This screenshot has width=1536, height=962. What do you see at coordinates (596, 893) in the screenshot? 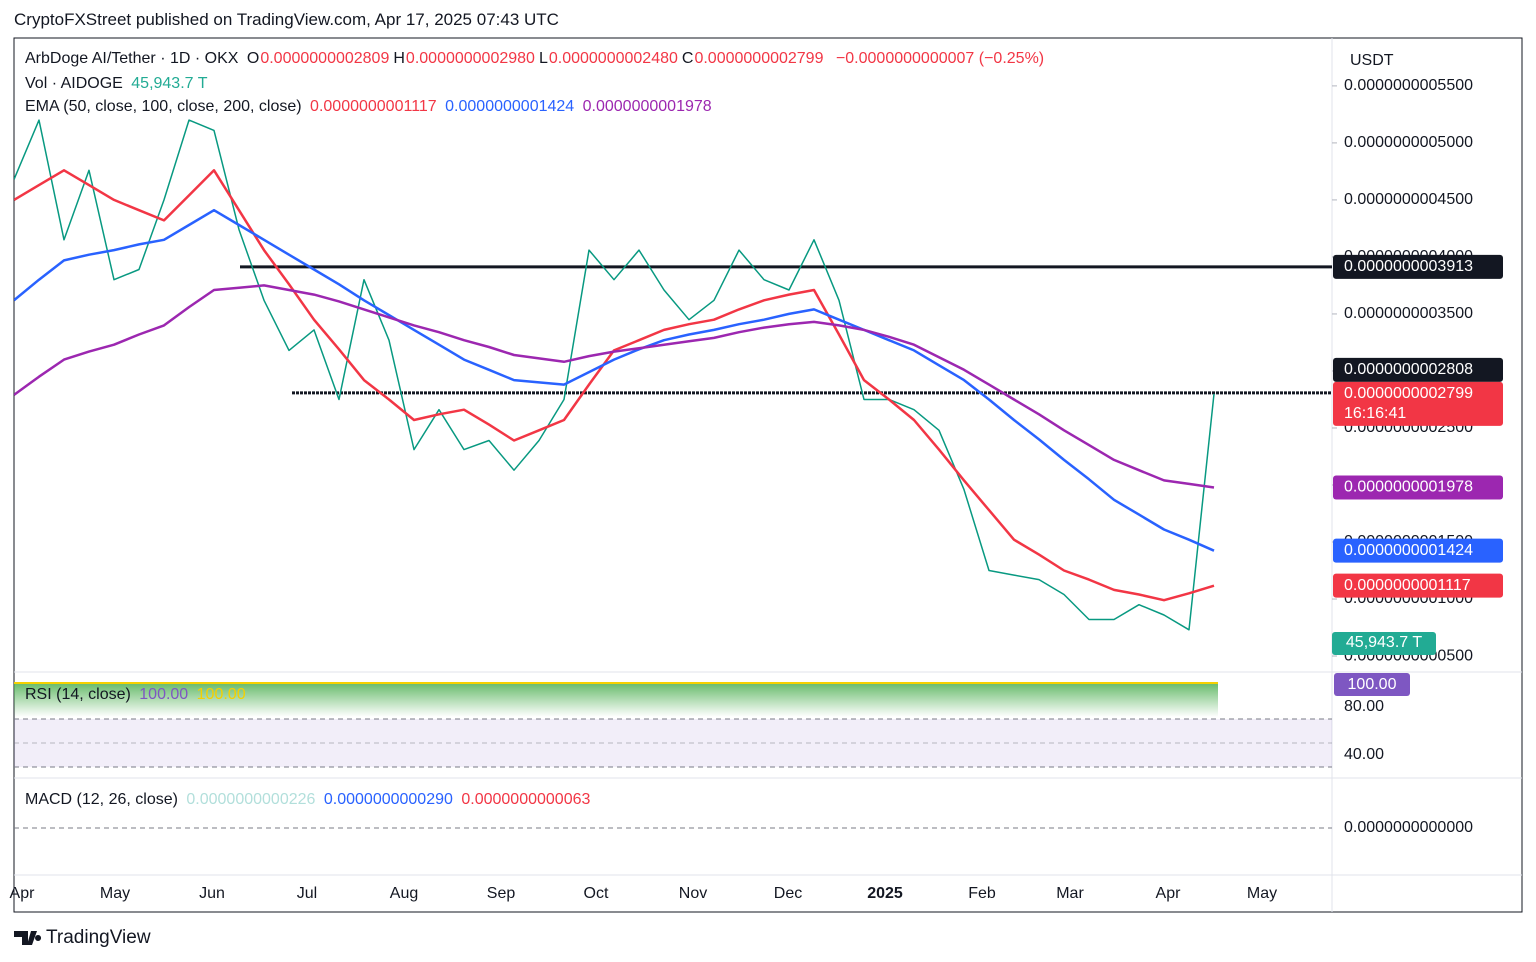
I see `x-tick-label: Oct` at bounding box center [596, 893].